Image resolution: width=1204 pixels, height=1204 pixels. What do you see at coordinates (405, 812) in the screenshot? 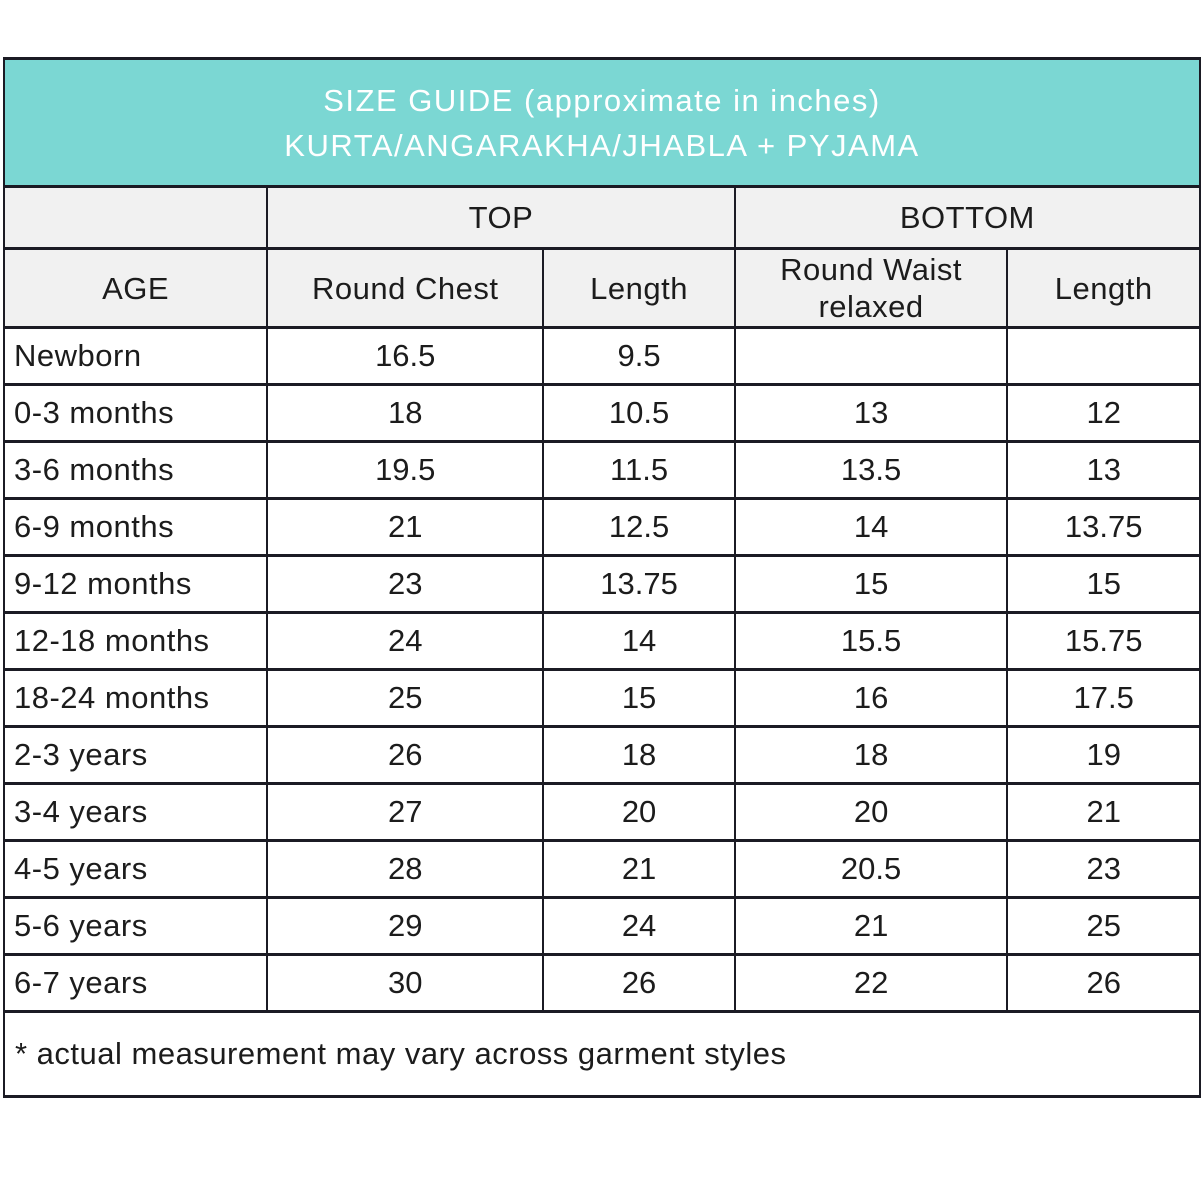
I see `value-cell: 27` at bounding box center [405, 812].